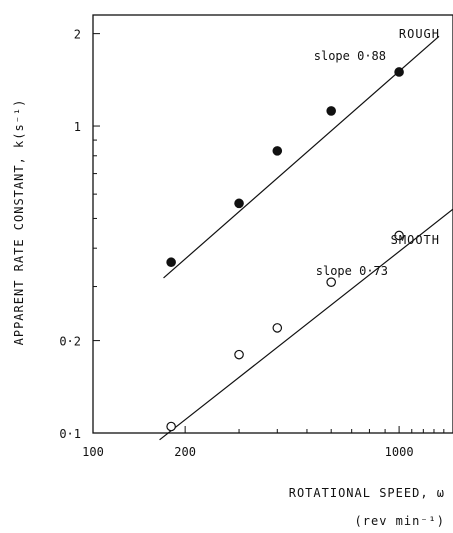 The height and width of the screenshot is (533, 453). Describe the element at coordinates (350, 56) in the screenshot. I see `rough-slope-annotation: slope 0·88` at that location.